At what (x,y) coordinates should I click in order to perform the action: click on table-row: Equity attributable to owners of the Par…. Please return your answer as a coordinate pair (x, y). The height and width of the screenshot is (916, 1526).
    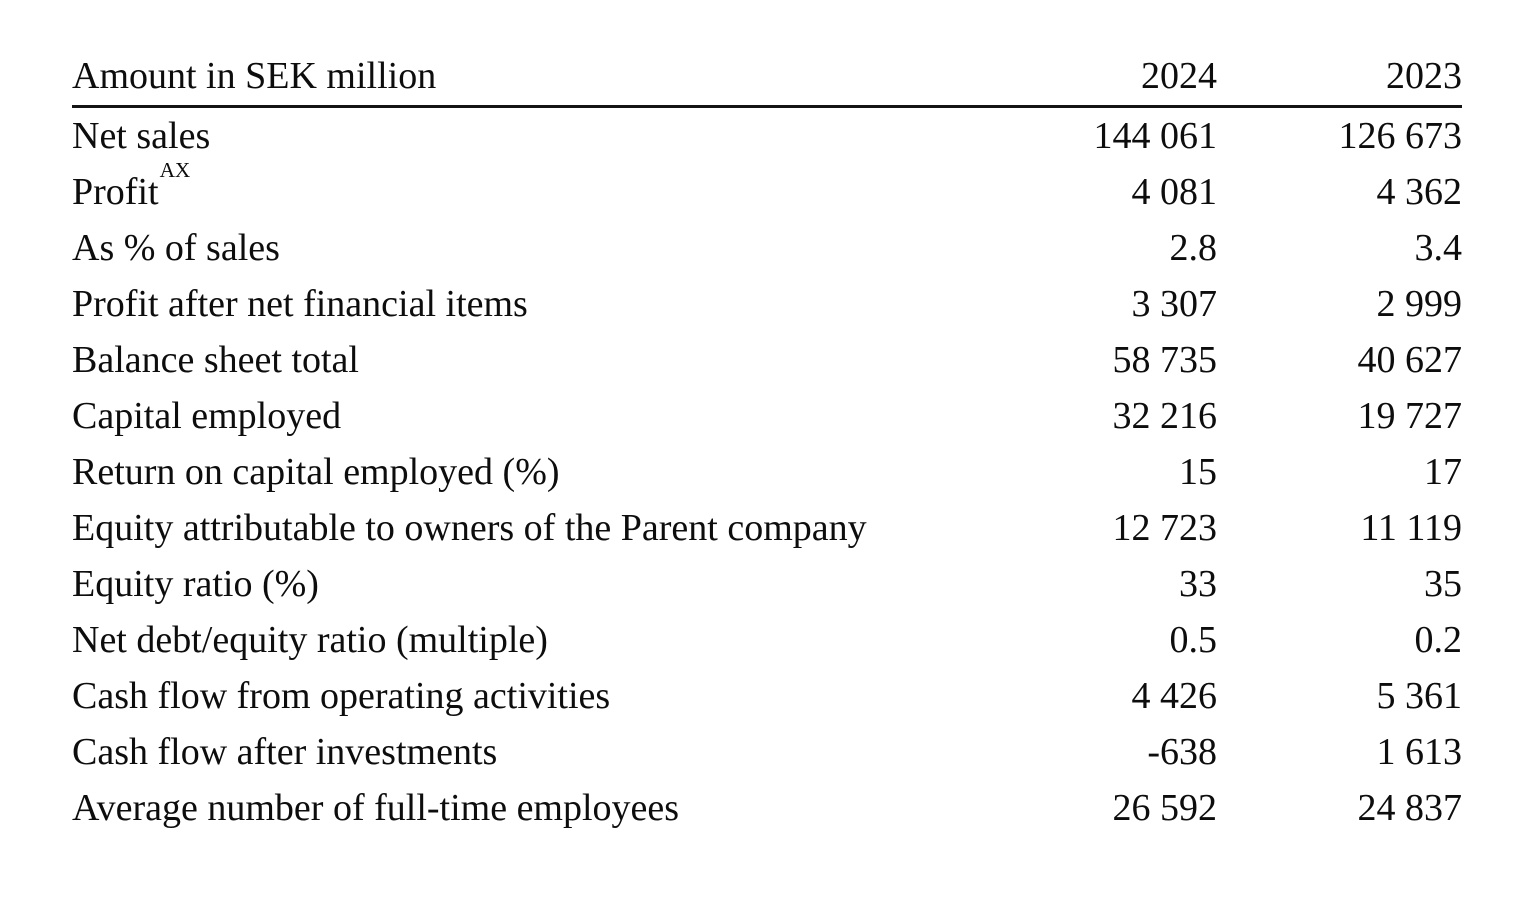
    Looking at the image, I should click on (767, 528).